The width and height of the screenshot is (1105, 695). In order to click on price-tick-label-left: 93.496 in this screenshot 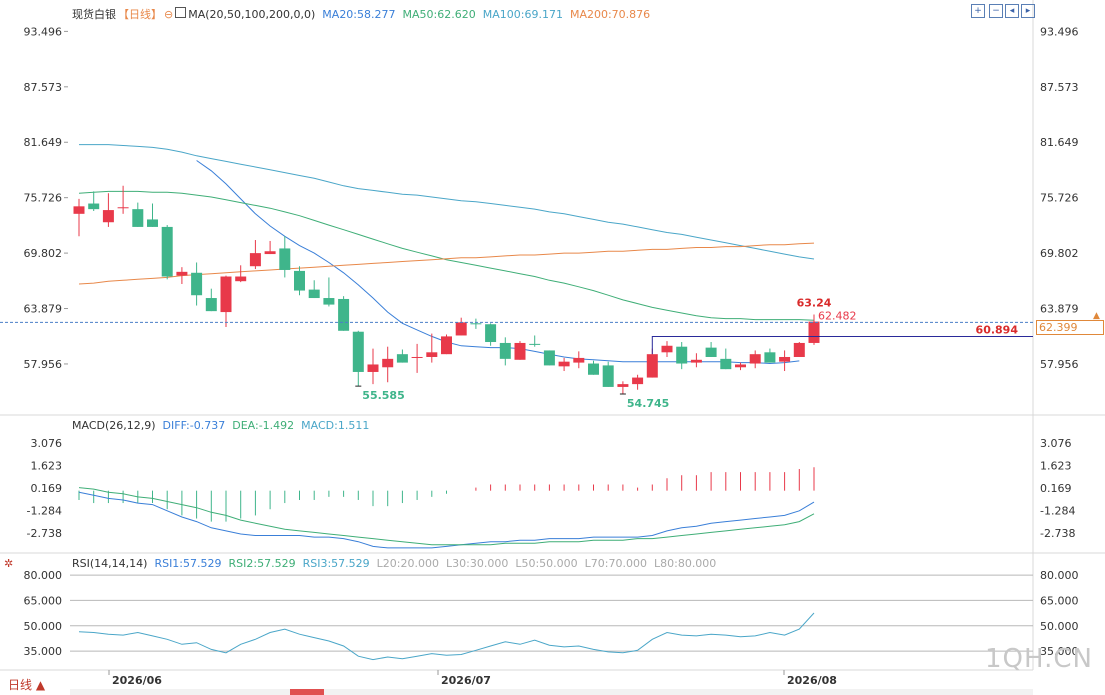, I will do `click(43, 31)`.